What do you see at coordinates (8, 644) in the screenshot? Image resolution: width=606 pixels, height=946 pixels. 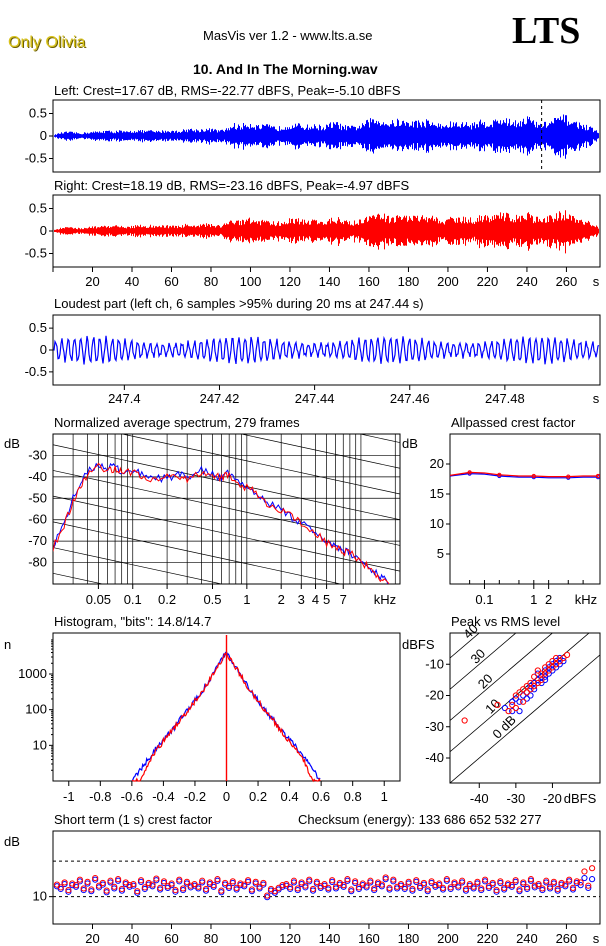 I see `histogram-ylabel: n` at bounding box center [8, 644].